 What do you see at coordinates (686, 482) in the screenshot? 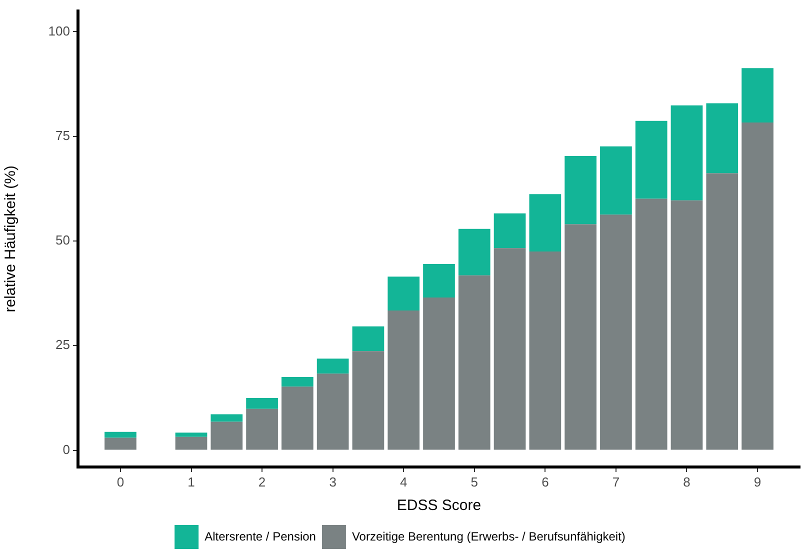
I see `x-tick-label: 8` at bounding box center [686, 482].